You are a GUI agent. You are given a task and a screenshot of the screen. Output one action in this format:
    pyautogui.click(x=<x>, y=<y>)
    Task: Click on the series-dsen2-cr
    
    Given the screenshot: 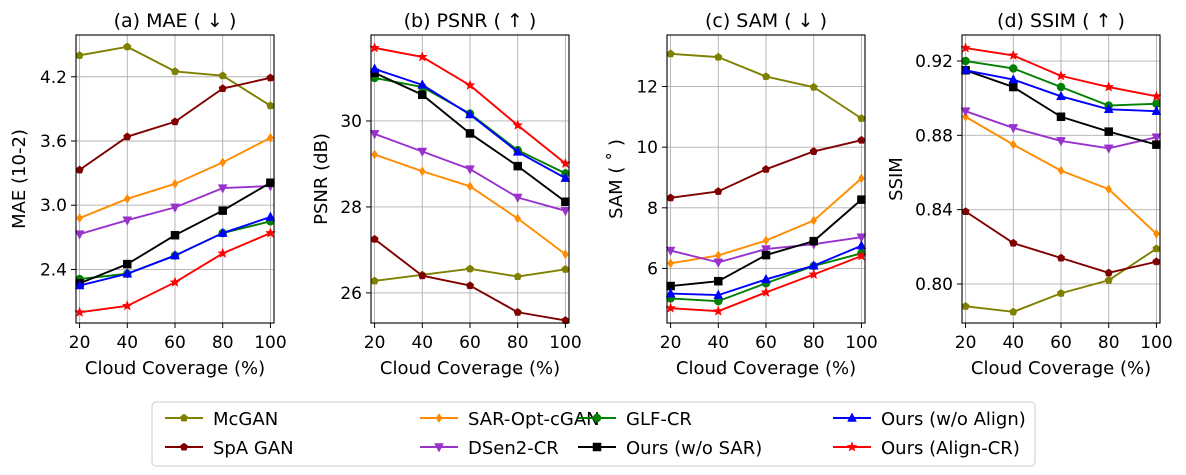 What is the action you would take?
    pyautogui.click(x=470, y=173)
    